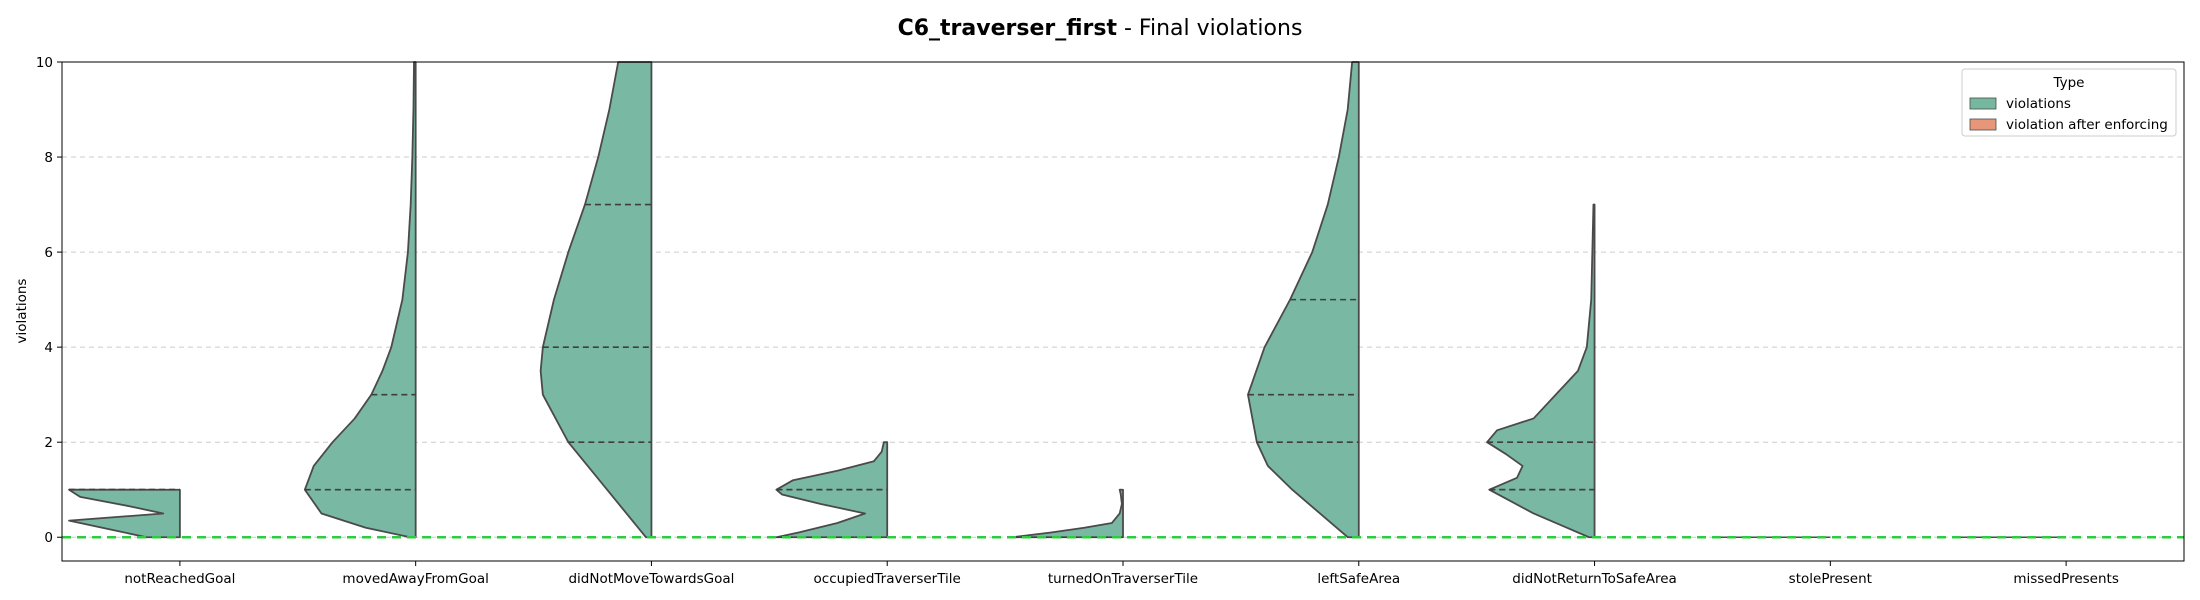 The image size is (2200, 600). I want to click on y-tick-label: 0, so click(48, 538).